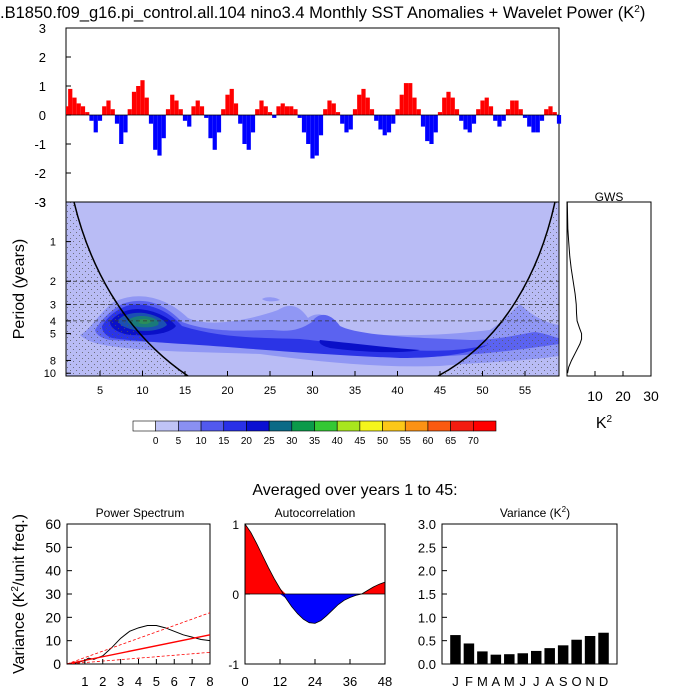 This screenshot has width=700, height=700. I want to click on colorbar-label: 30, so click(292, 441).